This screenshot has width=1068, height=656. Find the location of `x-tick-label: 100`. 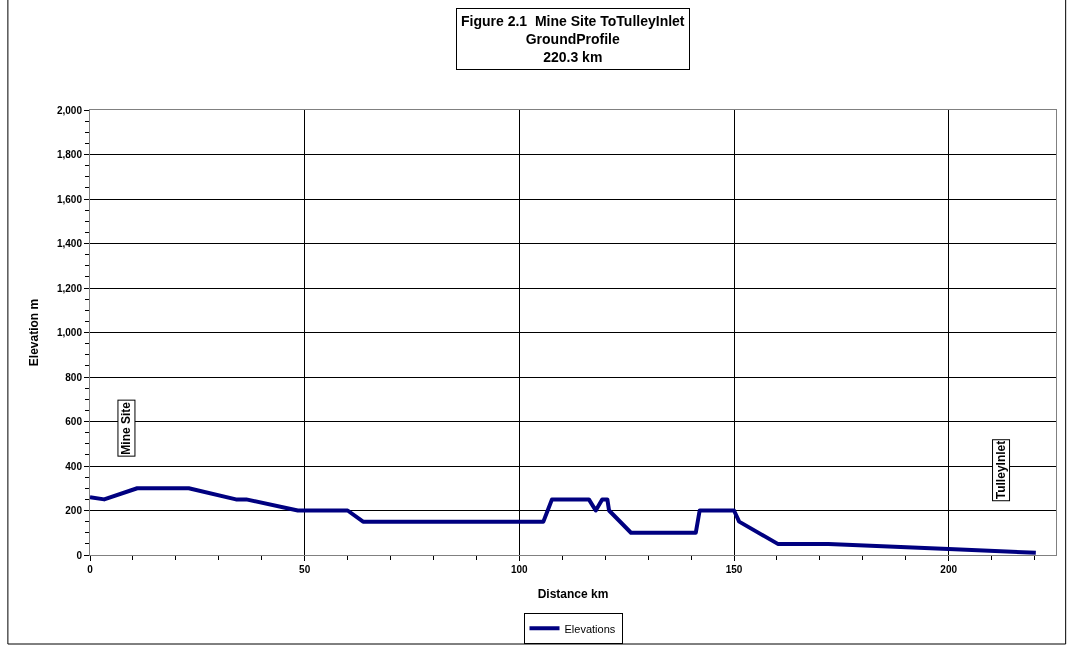

x-tick-label: 100 is located at coordinates (519, 569).